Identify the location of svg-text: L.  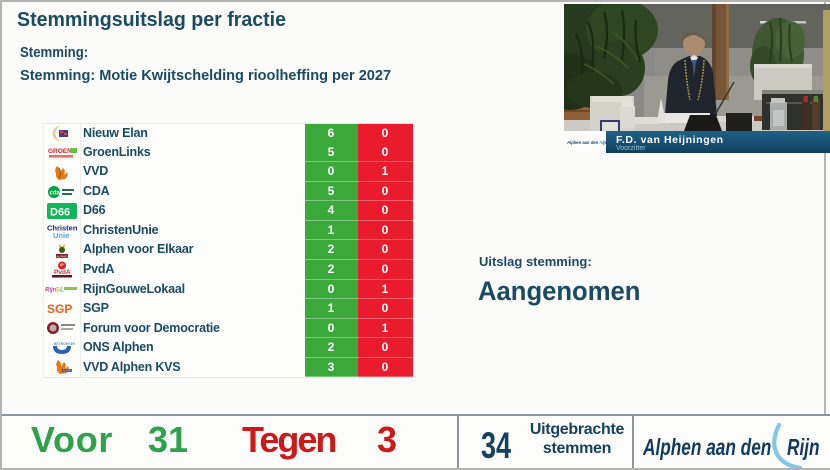
(62, 291).